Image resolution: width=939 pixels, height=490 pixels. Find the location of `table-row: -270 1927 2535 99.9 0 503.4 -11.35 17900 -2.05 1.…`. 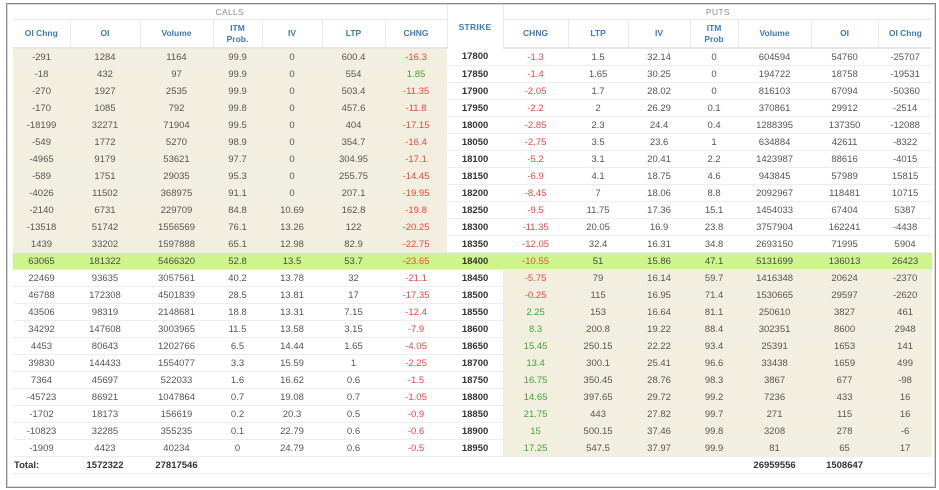

table-row: -270 1927 2535 99.9 0 503.4 -11.35 17900 -2.05 1.… is located at coordinates (473, 91).